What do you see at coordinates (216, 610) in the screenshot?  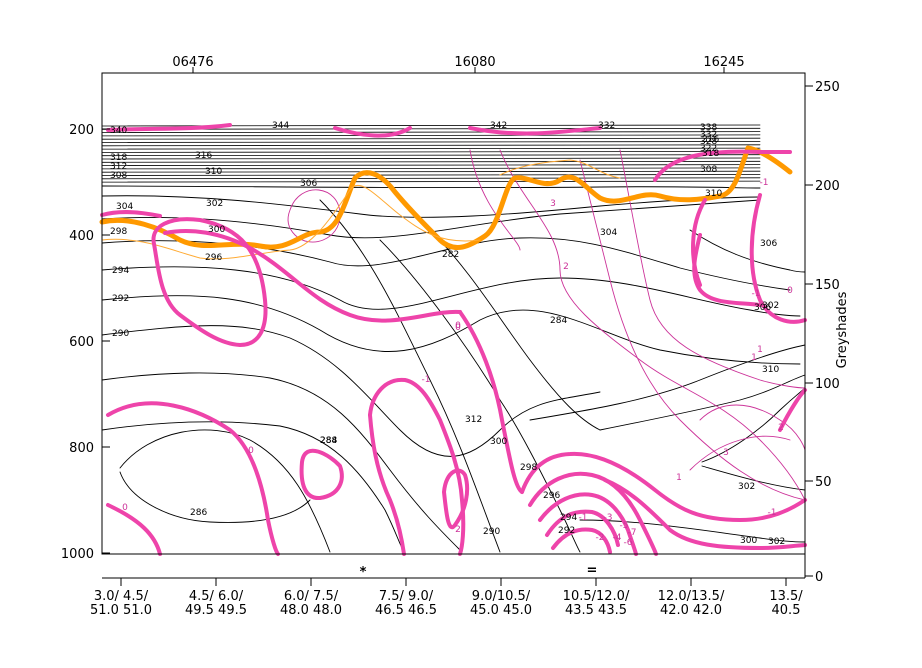 I see `bottom-axis-tick-label-line2: 49.5 49.5` at bounding box center [216, 610].